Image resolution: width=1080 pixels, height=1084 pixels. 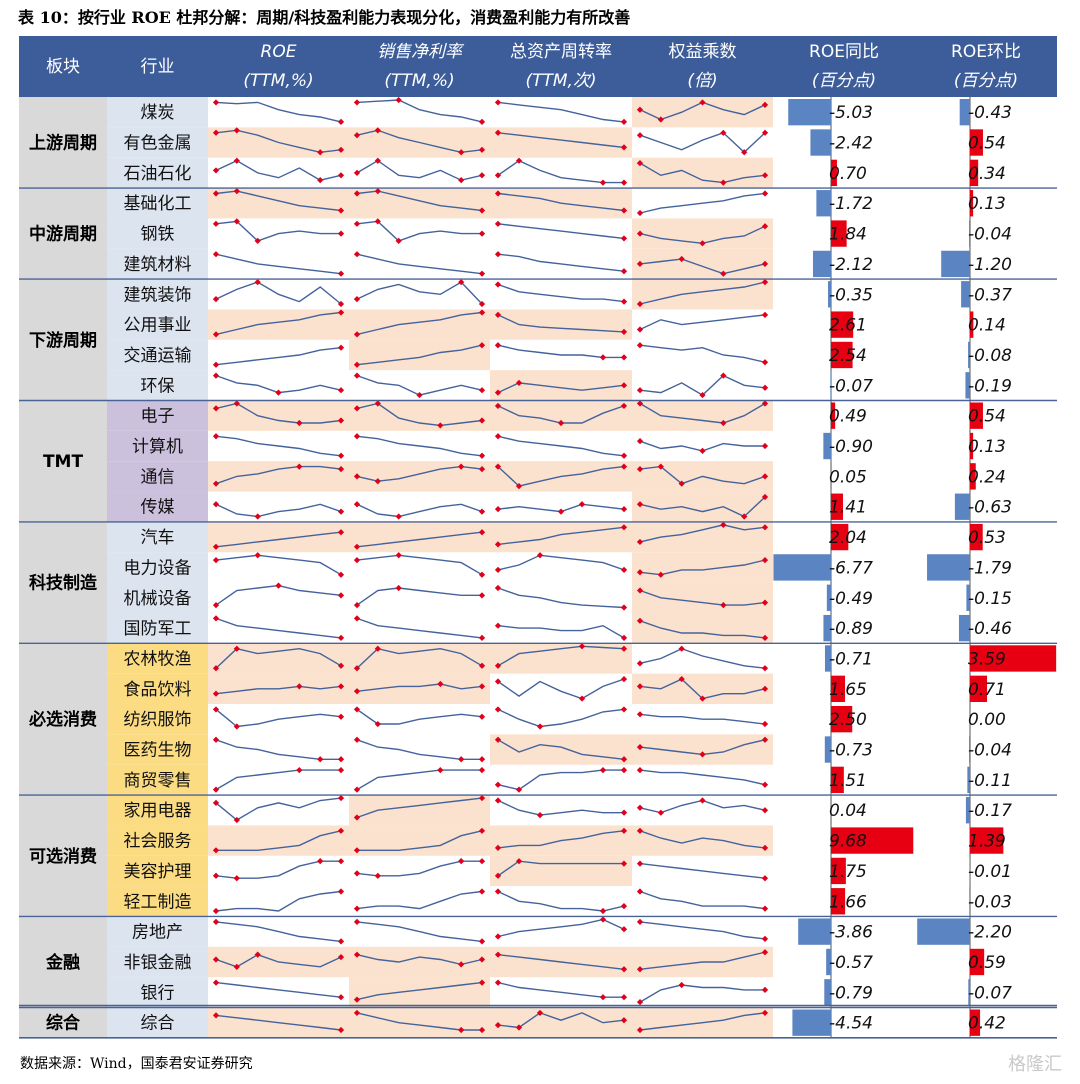 What do you see at coordinates (987, 963) in the screenshot?
I see `value-qoq: 0.59` at bounding box center [987, 963].